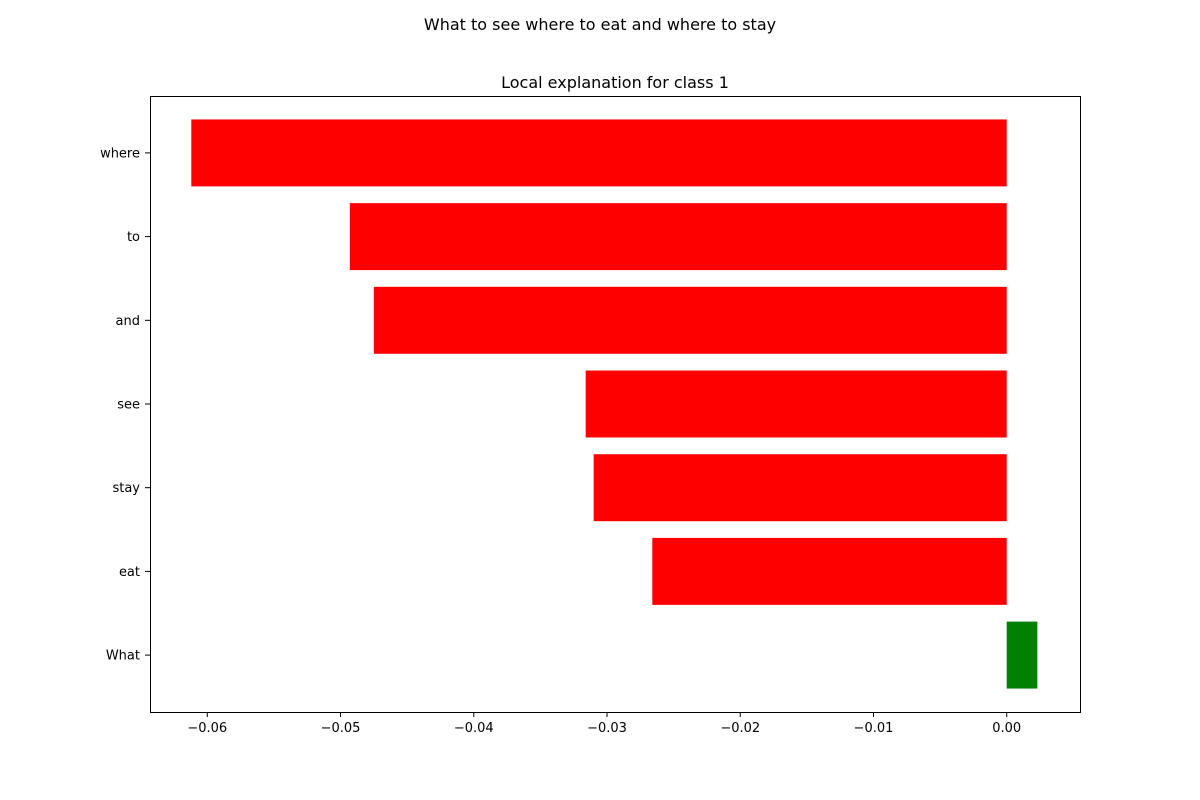 The width and height of the screenshot is (1200, 800). Describe the element at coordinates (474, 728) in the screenshot. I see `x-tick-label: −0.04` at that location.